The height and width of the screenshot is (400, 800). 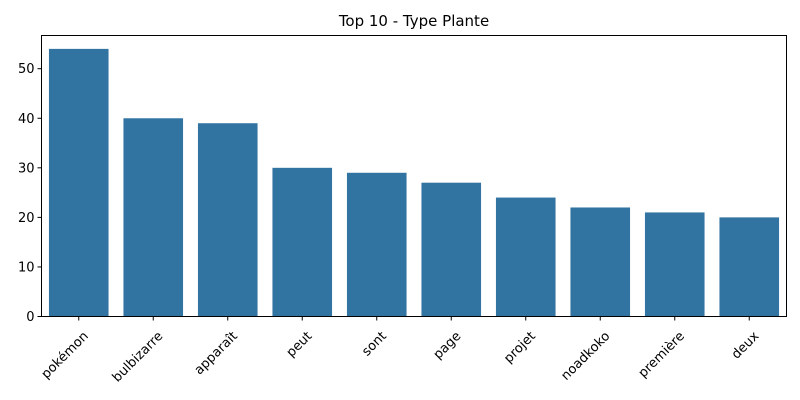 What do you see at coordinates (413, 21) in the screenshot?
I see `chart-title: Top 10 - Type Plante` at bounding box center [413, 21].